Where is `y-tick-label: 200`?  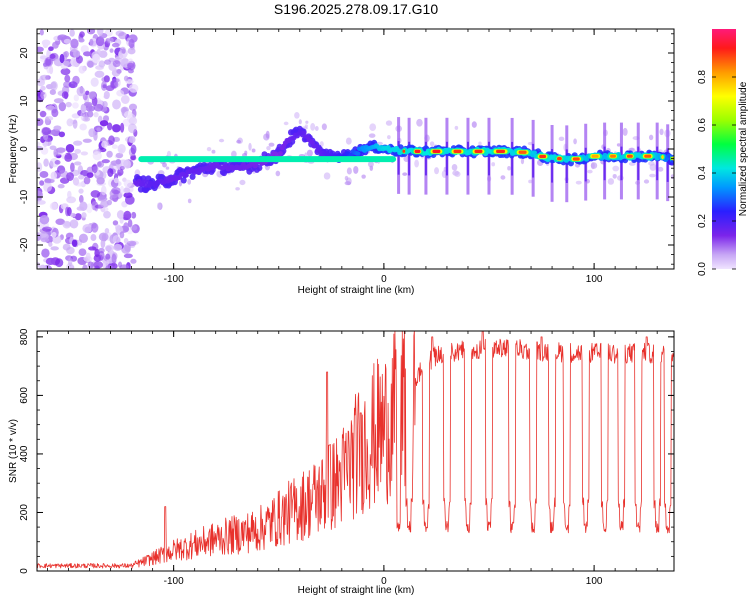 y-tick-label: 200 is located at coordinates (24, 512).